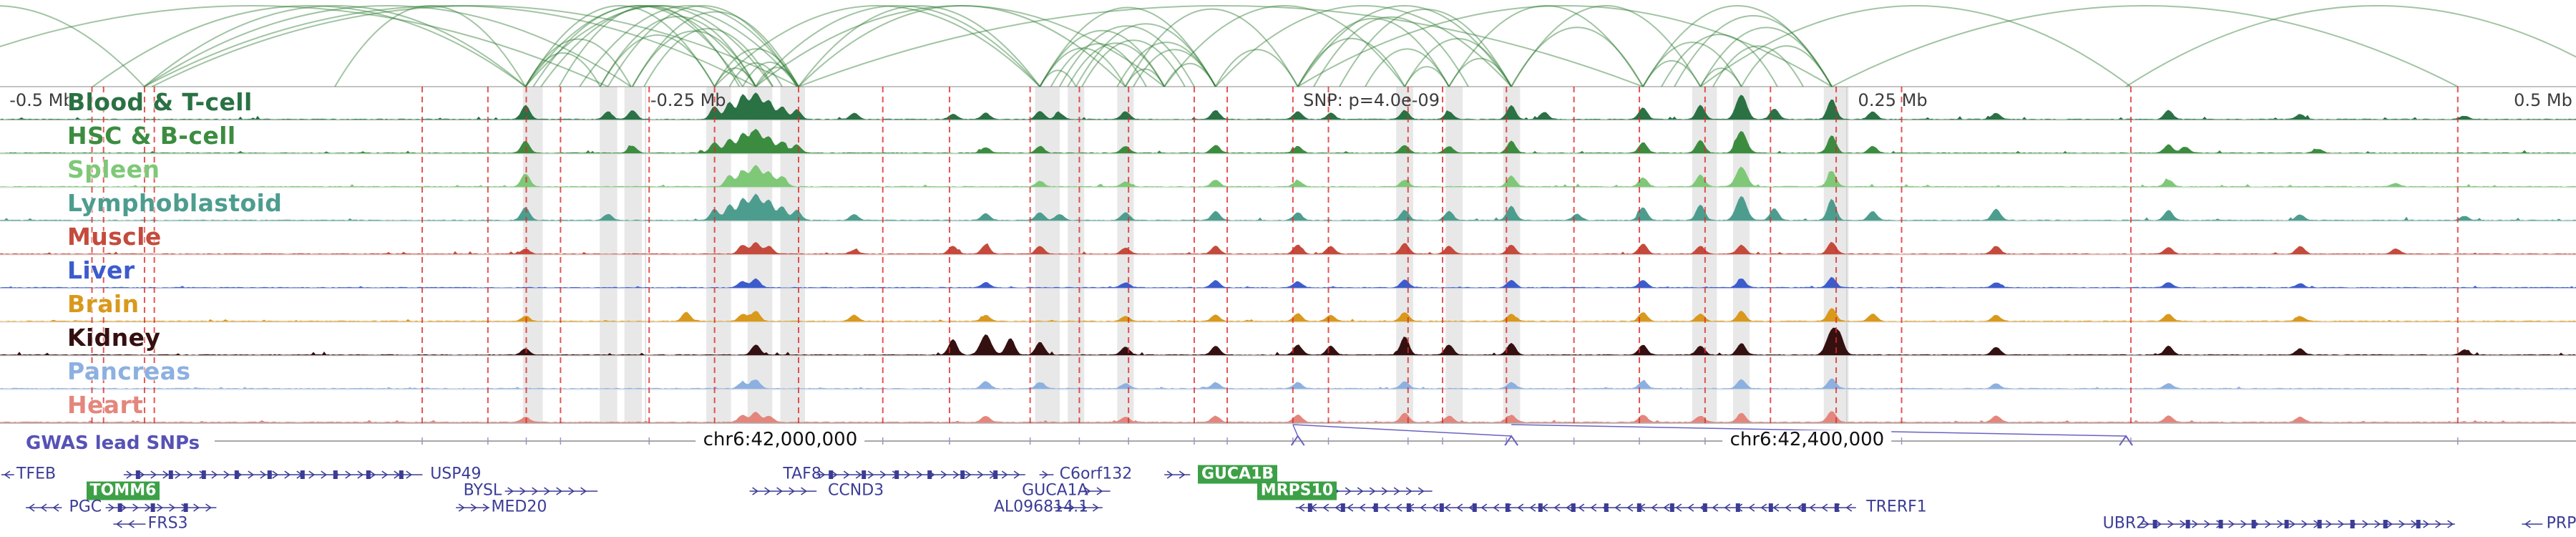 This screenshot has height=537, width=2576. Describe the element at coordinates (688, 100) in the screenshot. I see `coord-label-1: -0.25 Mb` at that location.